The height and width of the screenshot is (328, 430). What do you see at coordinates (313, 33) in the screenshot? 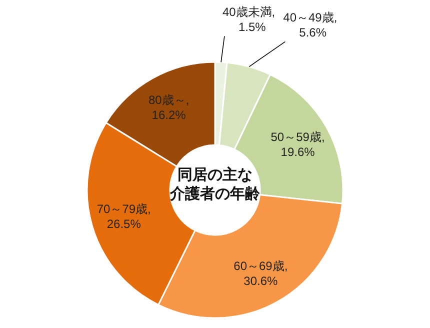
I see `data-label: 5.6%` at bounding box center [313, 33].